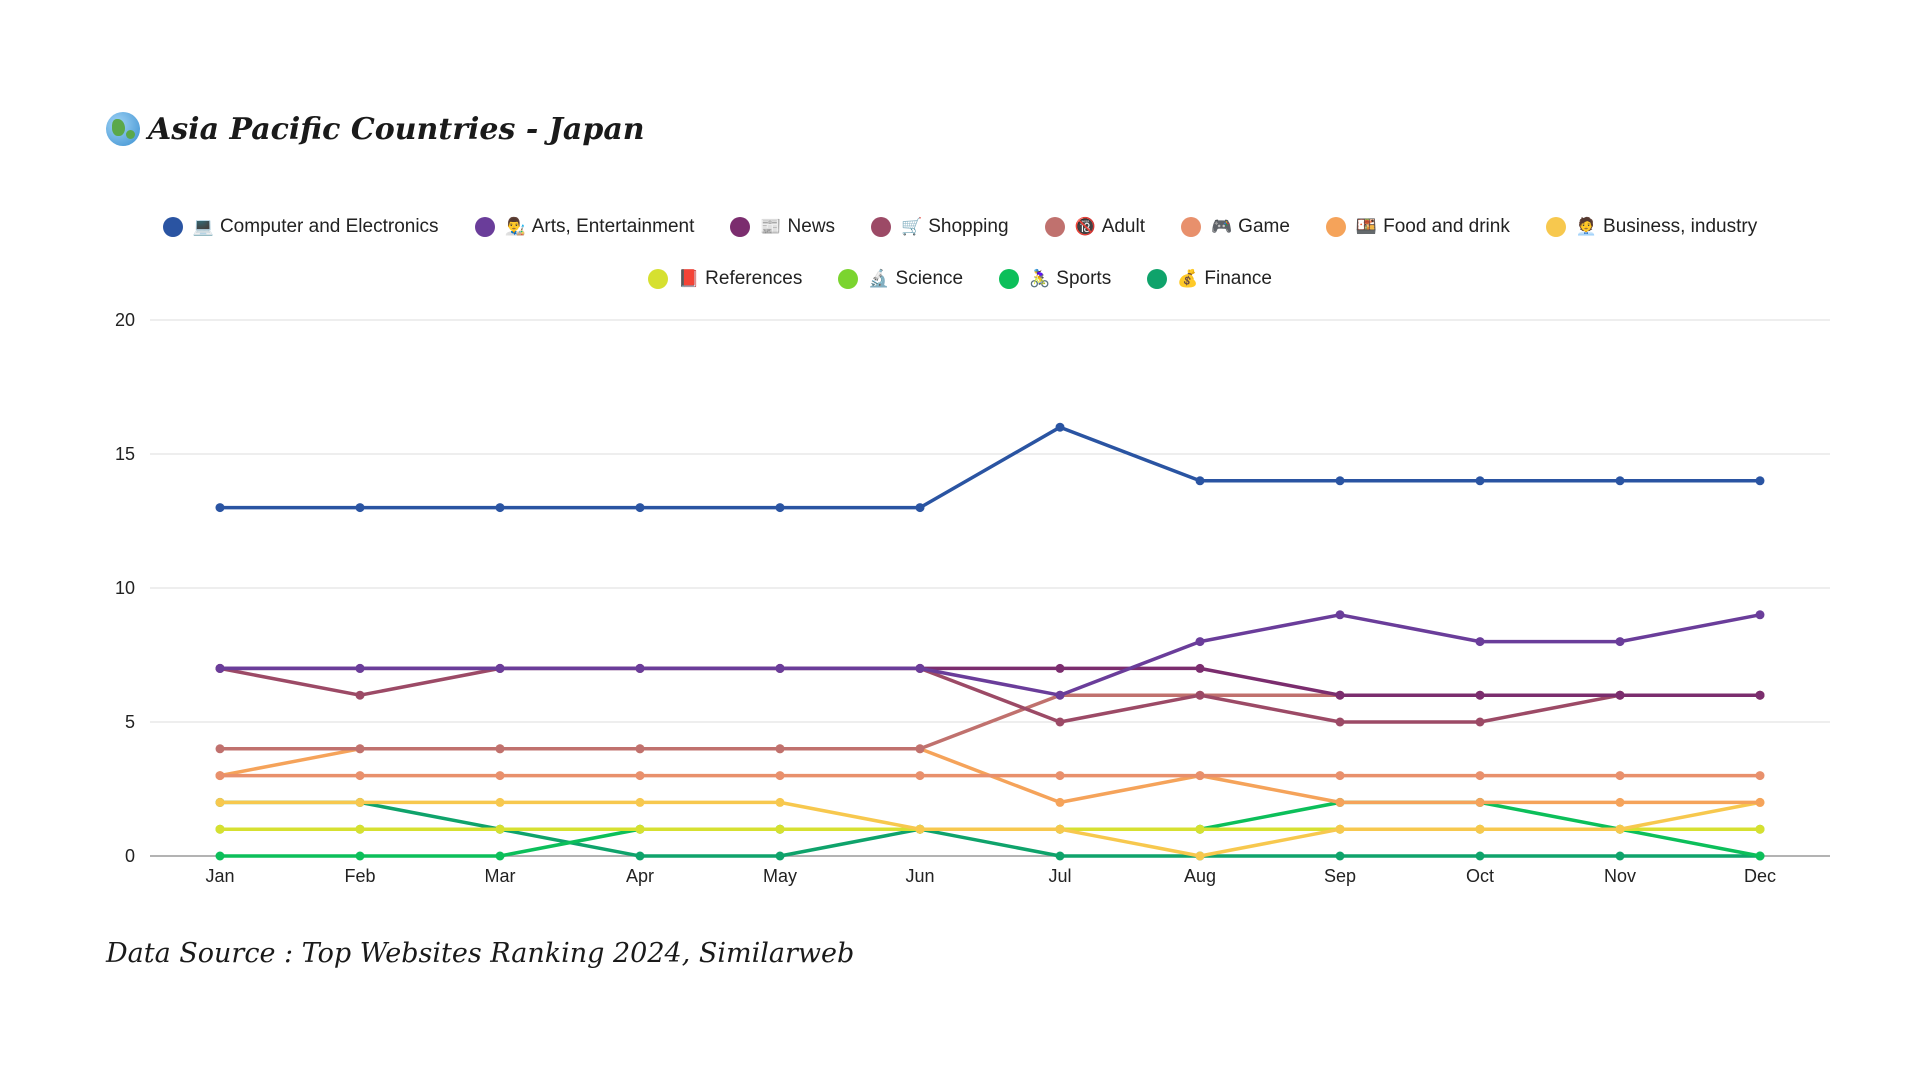 This screenshot has height=1080, width=1920. I want to click on chart-title: Asia Pacific Countries - Japan, so click(375, 129).